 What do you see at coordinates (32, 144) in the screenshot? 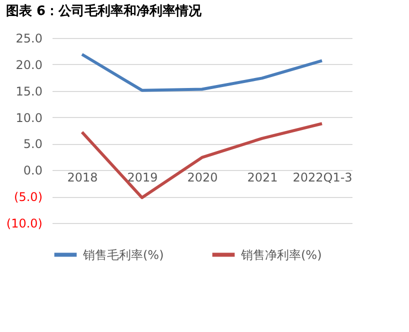
I see `y-tick-label: 5.0` at bounding box center [32, 144].